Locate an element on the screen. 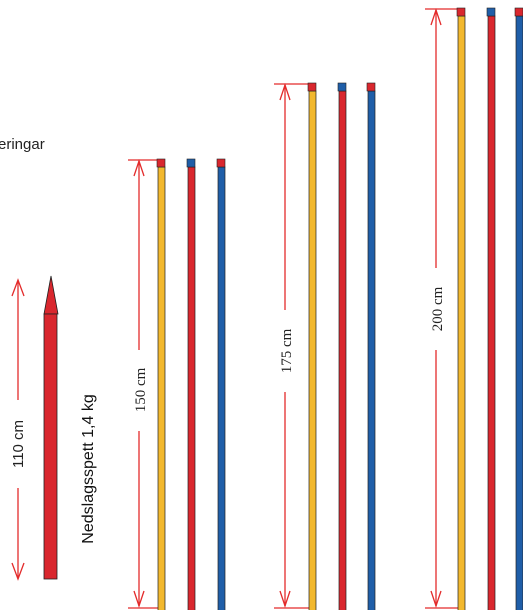 The height and width of the screenshot is (610, 523). length-label-175: 175 cm is located at coordinates (287, 350).